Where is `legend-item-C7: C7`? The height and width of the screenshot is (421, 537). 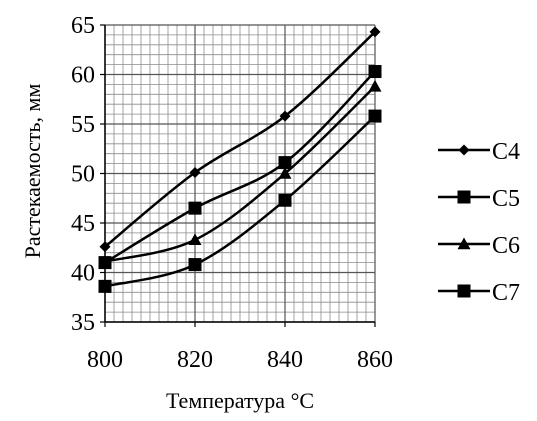
legend-item-C7: C7 is located at coordinates (479, 293).